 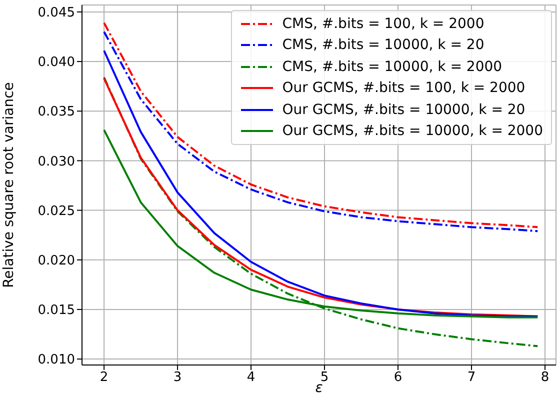 What do you see at coordinates (56, 310) in the screenshot?
I see `y-tick-label: 0.015` at bounding box center [56, 310].